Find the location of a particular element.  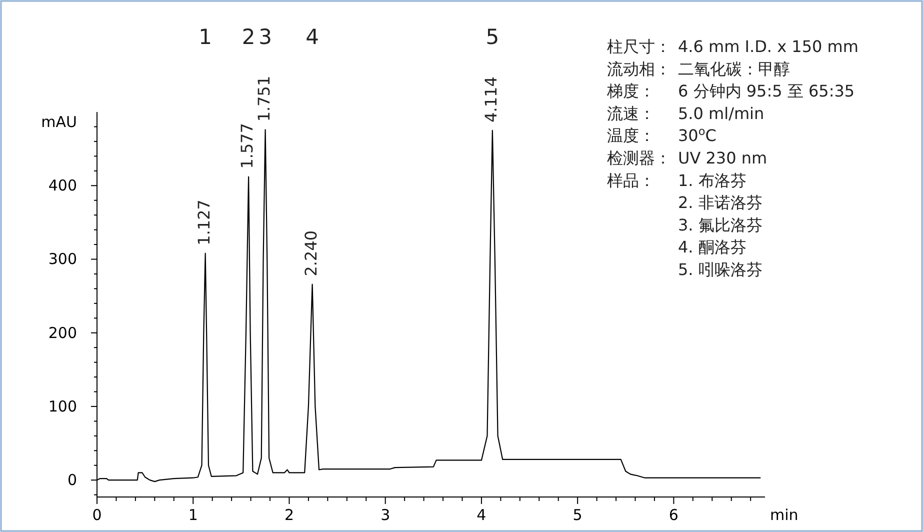

text: 流速： 5.0 ml/min is located at coordinates (685, 113).